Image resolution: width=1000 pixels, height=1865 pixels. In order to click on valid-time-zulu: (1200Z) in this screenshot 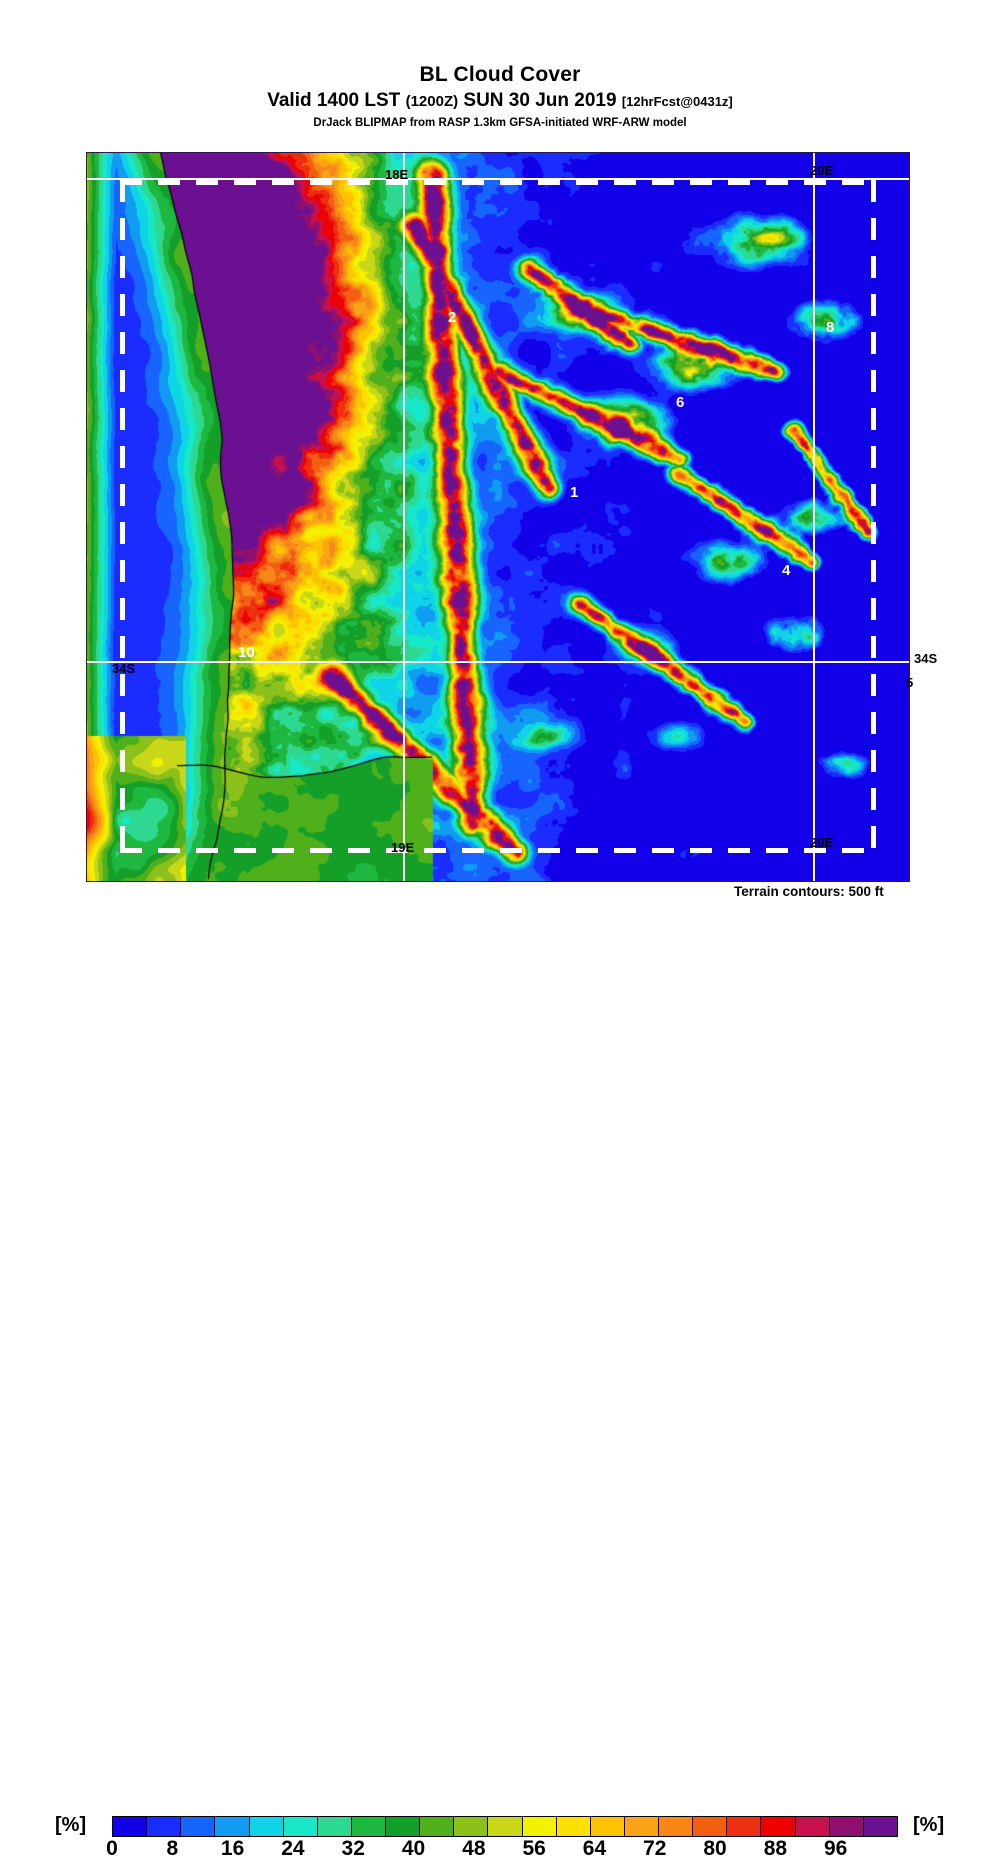, I will do `click(432, 101)`.